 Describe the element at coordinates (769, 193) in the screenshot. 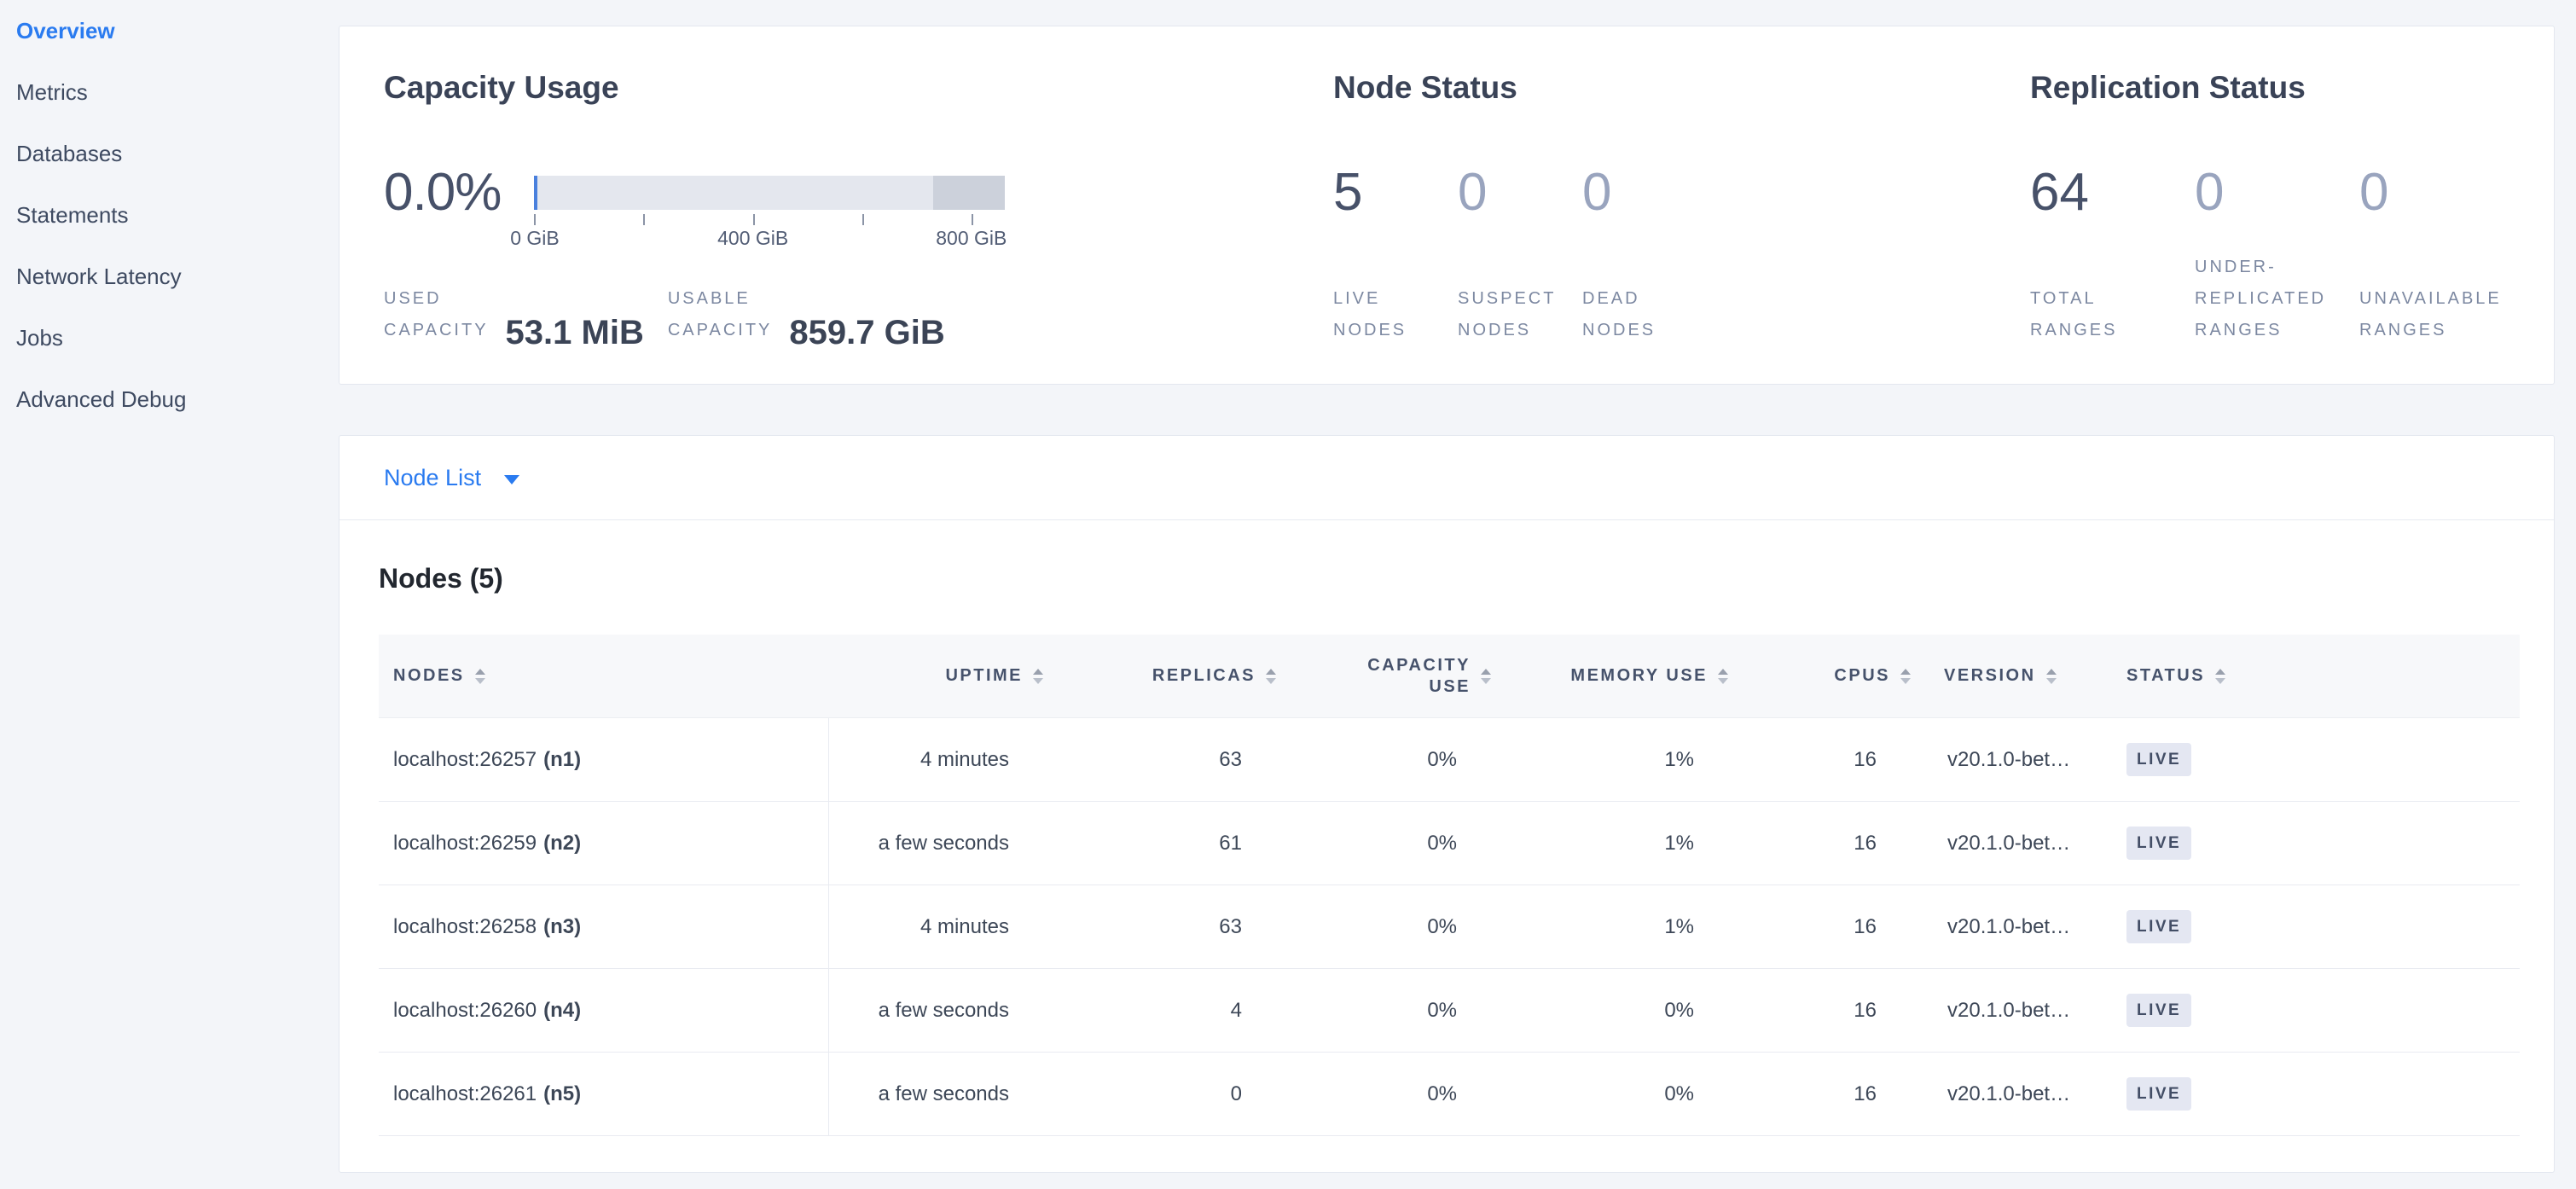

I see `capacity-gauge-bar` at that location.